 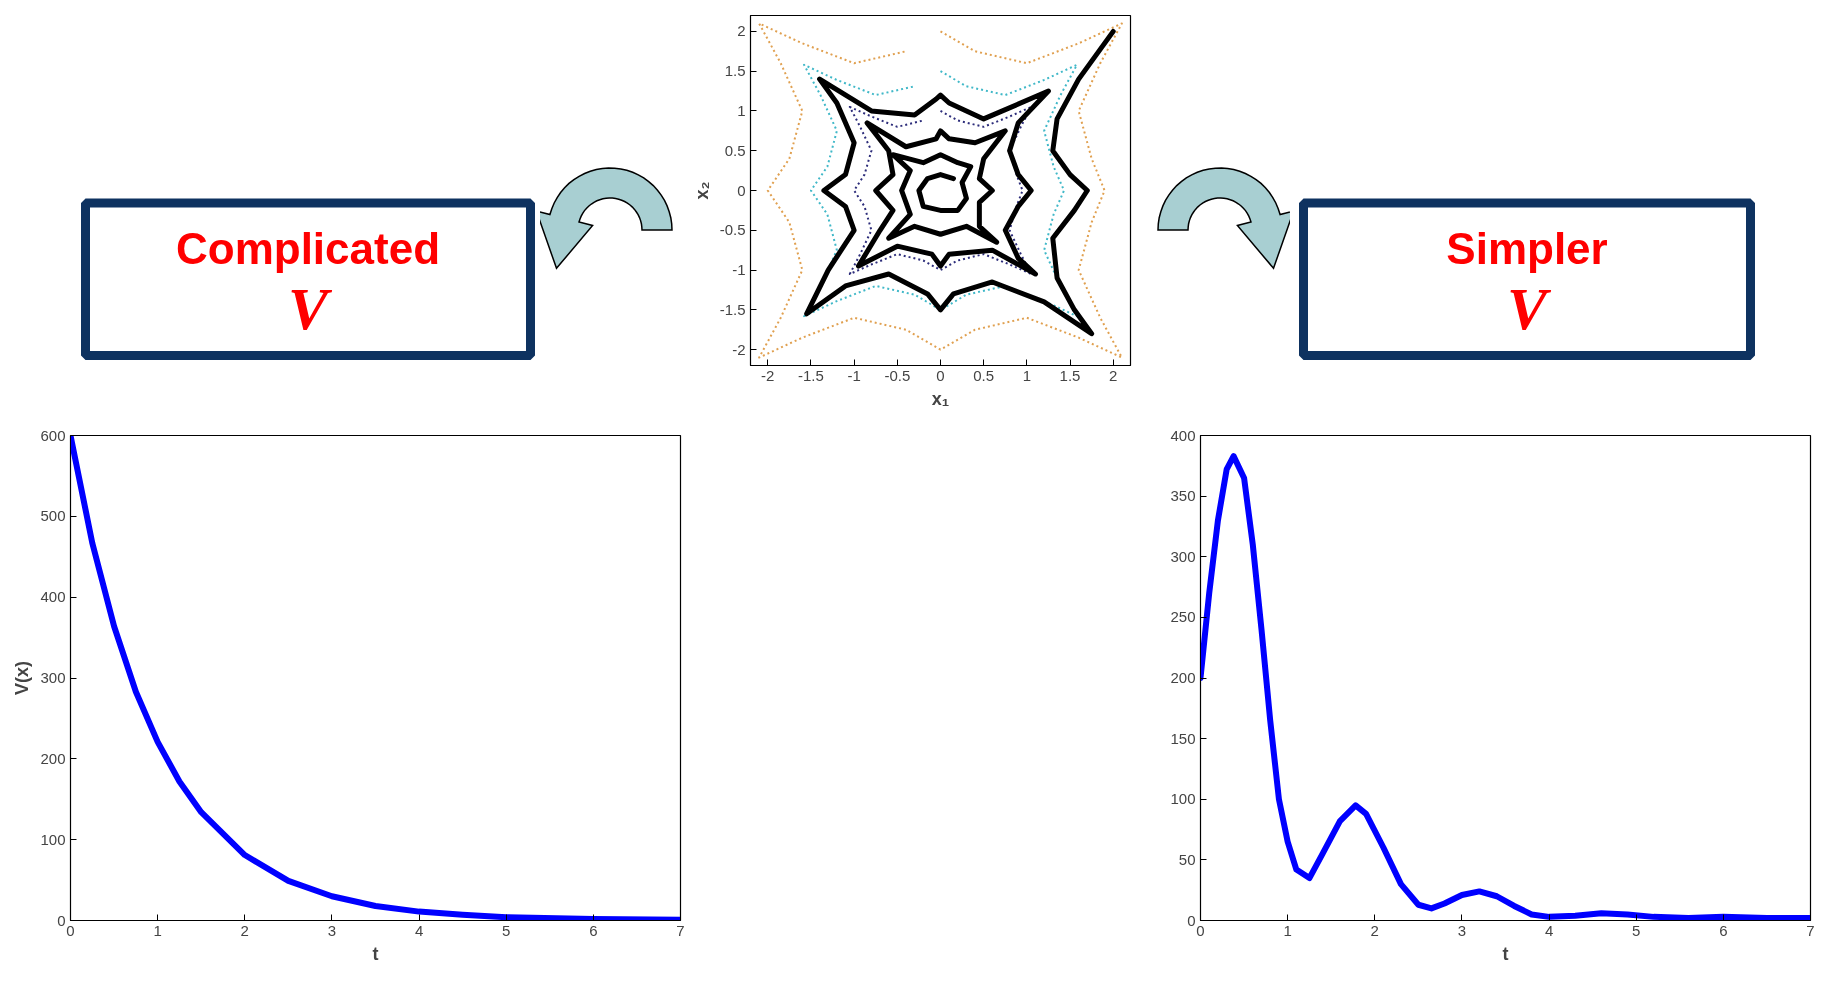 What do you see at coordinates (897, 375) in the screenshot?
I see `x-tick-label: -0.5` at bounding box center [897, 375].